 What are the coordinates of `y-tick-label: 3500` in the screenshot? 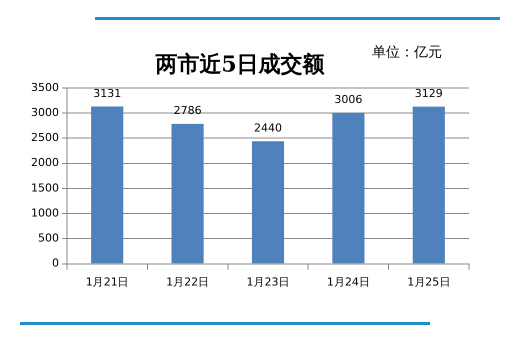 It's located at (44, 87).